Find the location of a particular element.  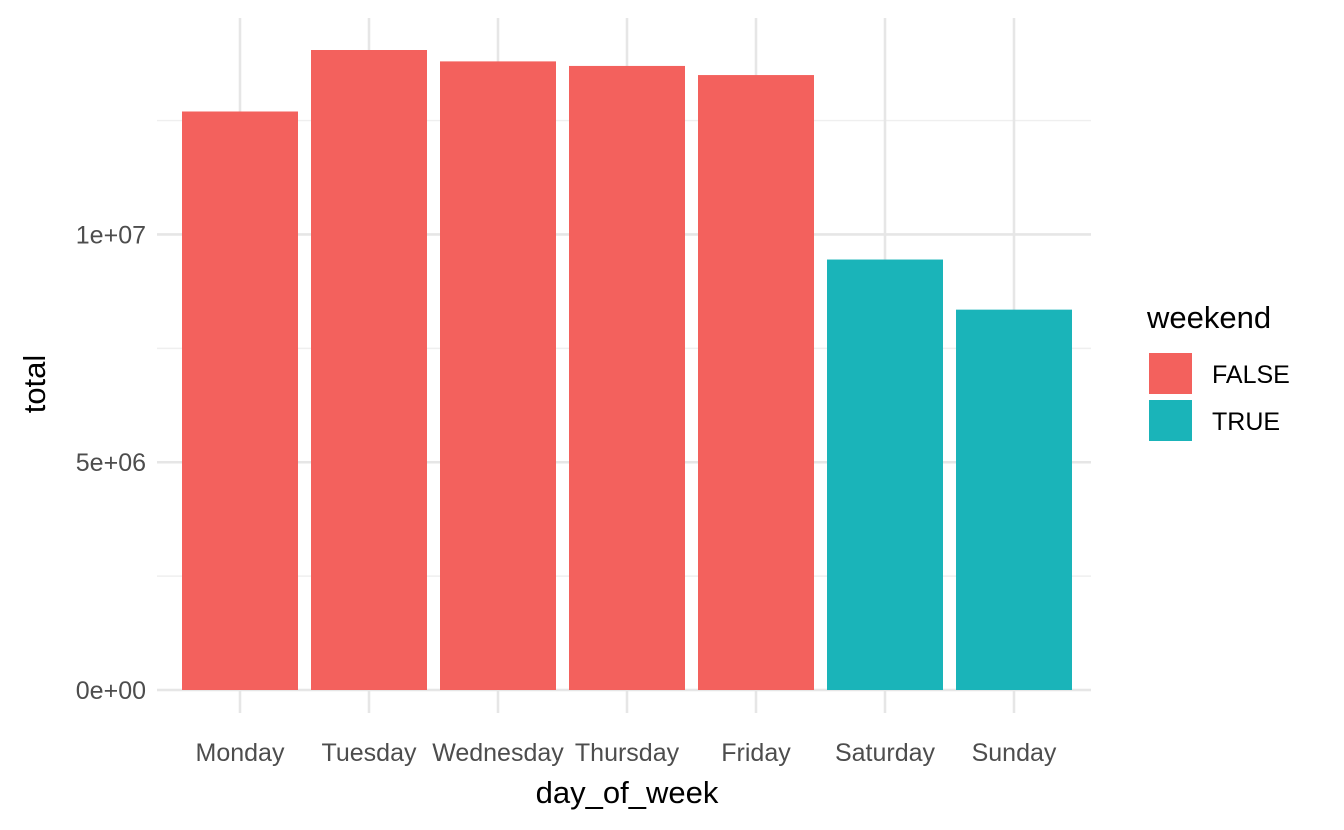

x-tick-label: Saturday is located at coordinates (885, 753).